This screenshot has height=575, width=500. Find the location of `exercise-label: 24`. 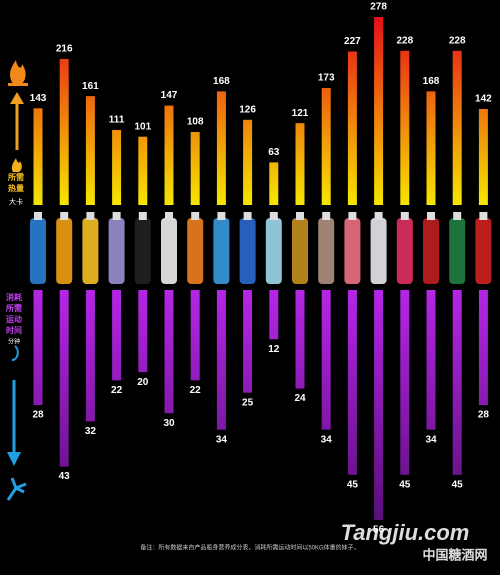

exercise-label: 24 is located at coordinates (300, 398).